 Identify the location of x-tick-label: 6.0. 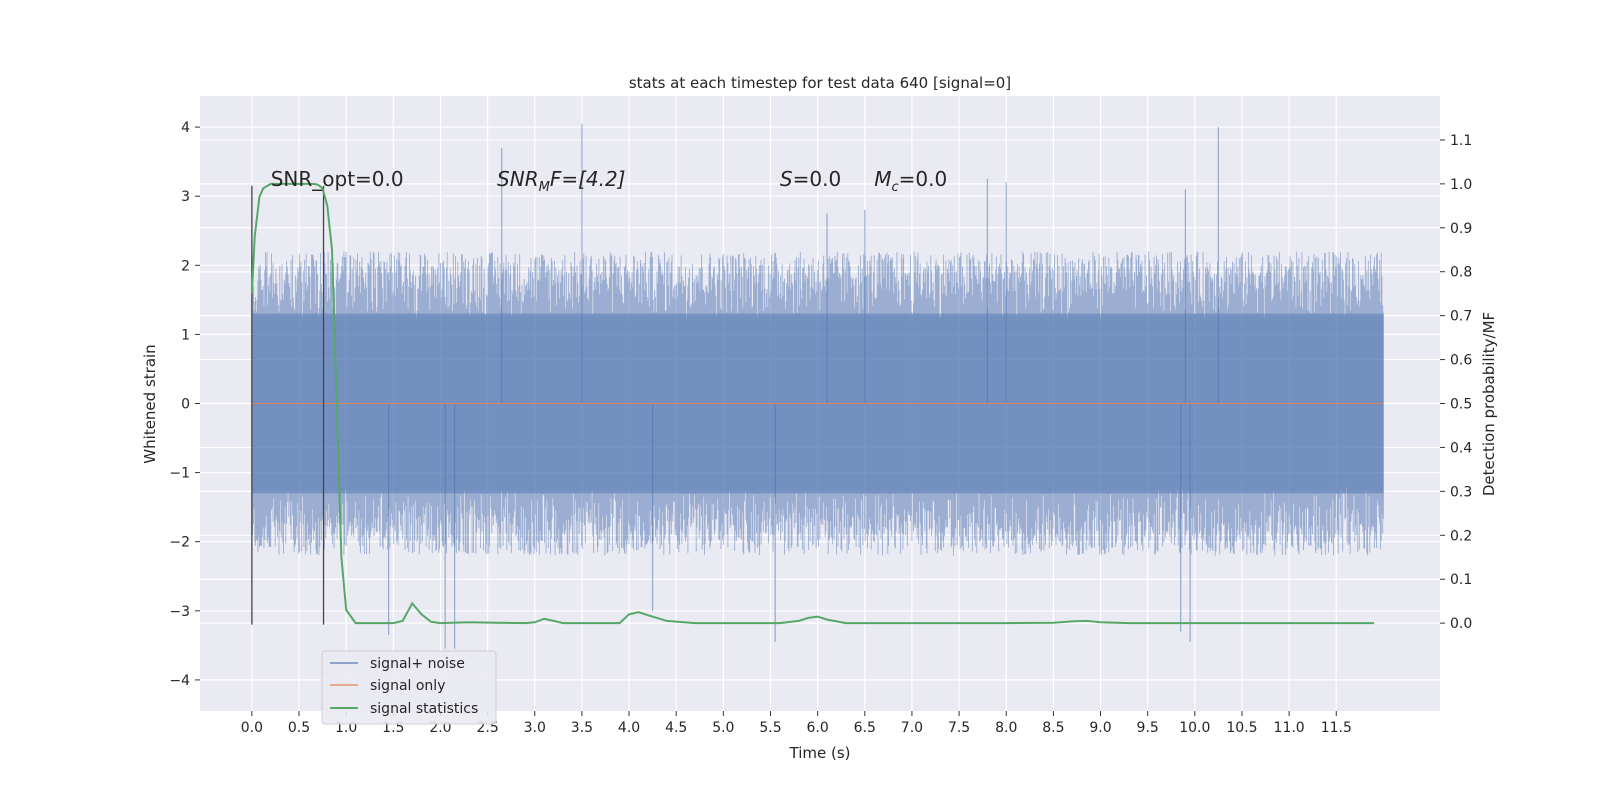
(818, 728).